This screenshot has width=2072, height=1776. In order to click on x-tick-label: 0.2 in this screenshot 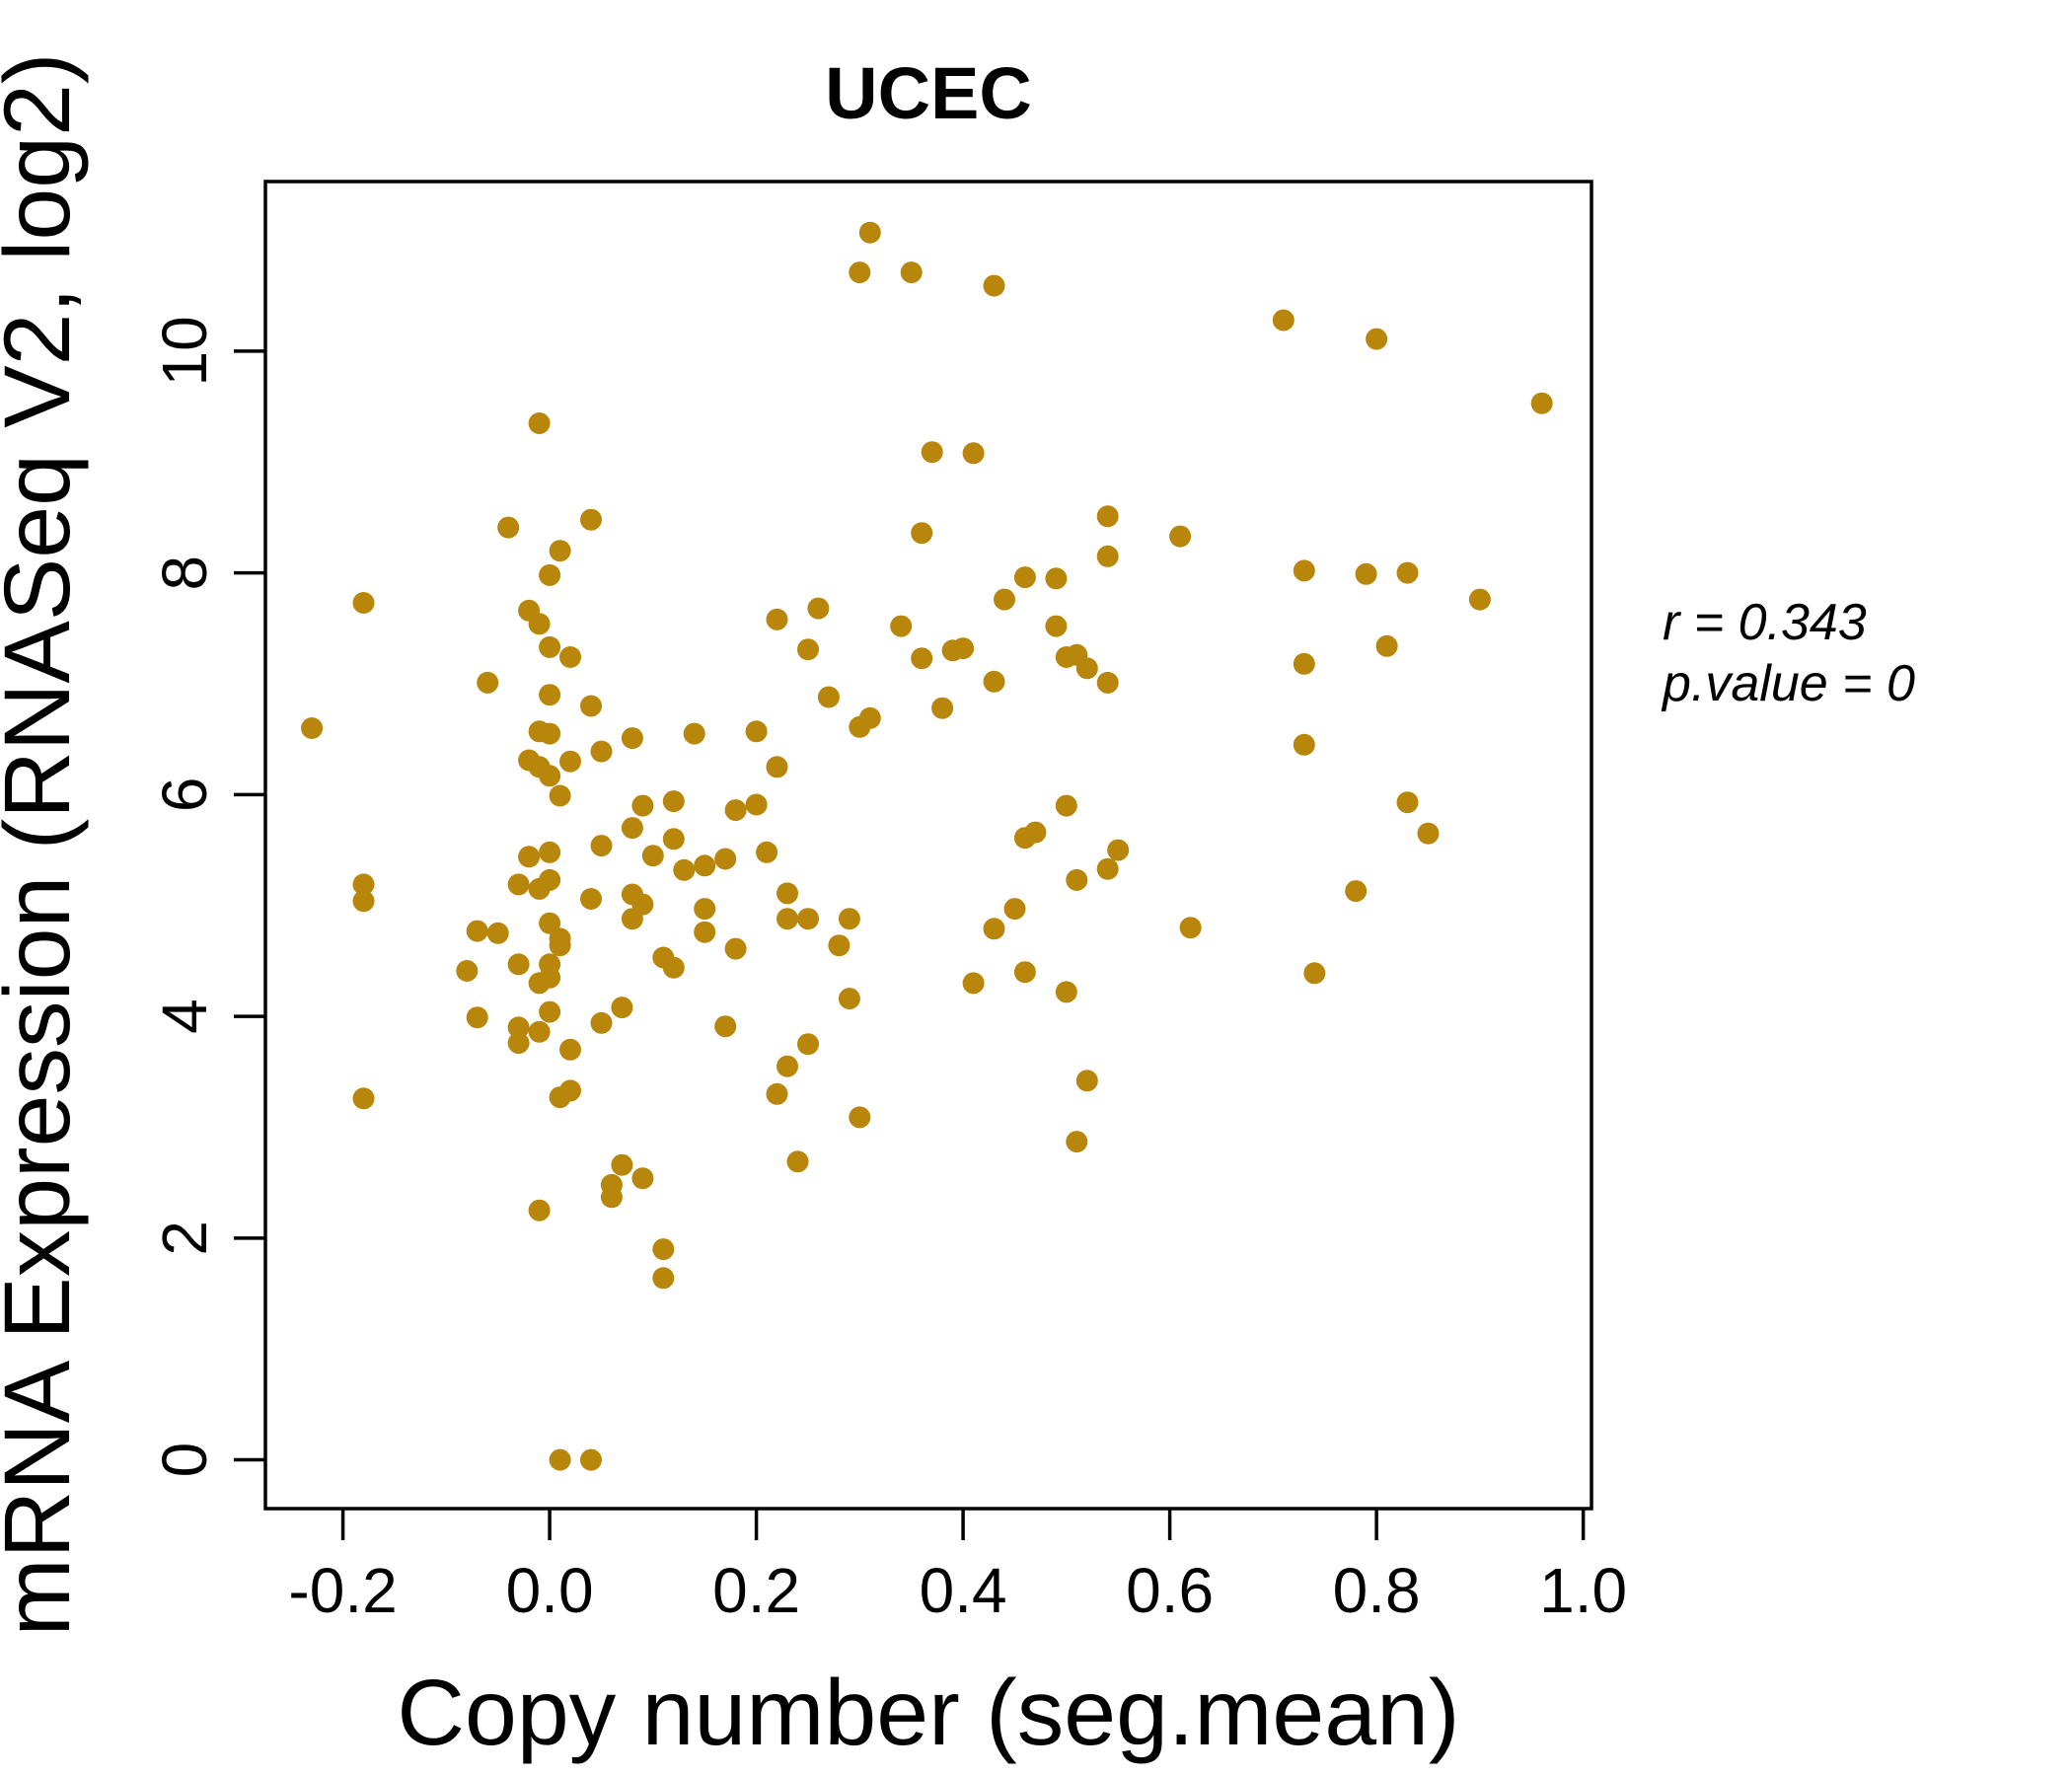, I will do `click(756, 1591)`.